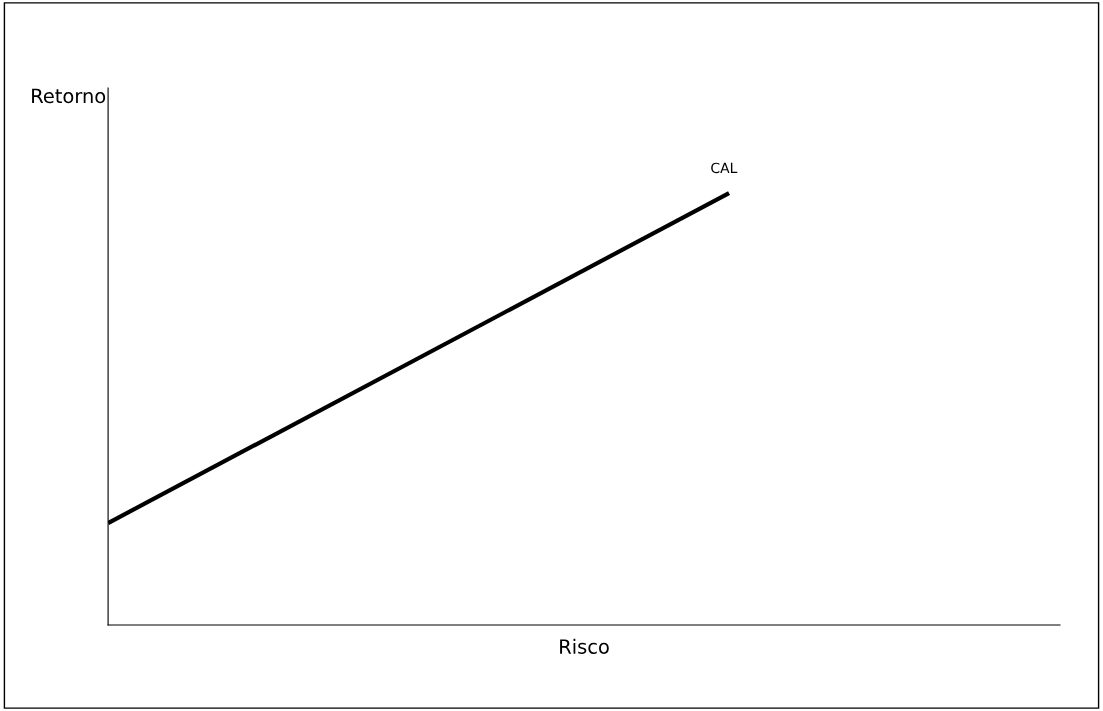 The height and width of the screenshot is (711, 1103). Describe the element at coordinates (69, 96) in the screenshot. I see `y-axis-title: Retorno` at that location.